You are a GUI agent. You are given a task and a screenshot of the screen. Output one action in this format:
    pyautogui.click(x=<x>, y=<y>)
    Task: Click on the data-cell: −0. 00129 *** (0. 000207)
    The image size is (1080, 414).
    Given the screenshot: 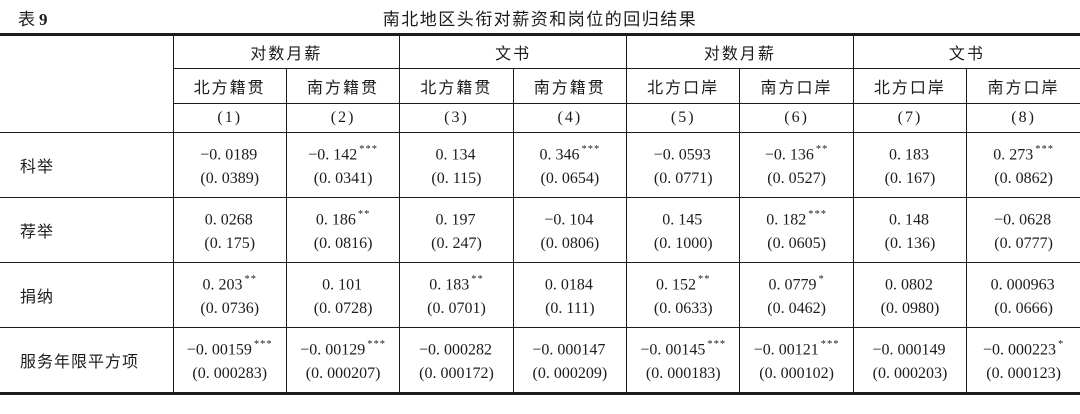 What is the action you would take?
    pyautogui.click(x=342, y=360)
    